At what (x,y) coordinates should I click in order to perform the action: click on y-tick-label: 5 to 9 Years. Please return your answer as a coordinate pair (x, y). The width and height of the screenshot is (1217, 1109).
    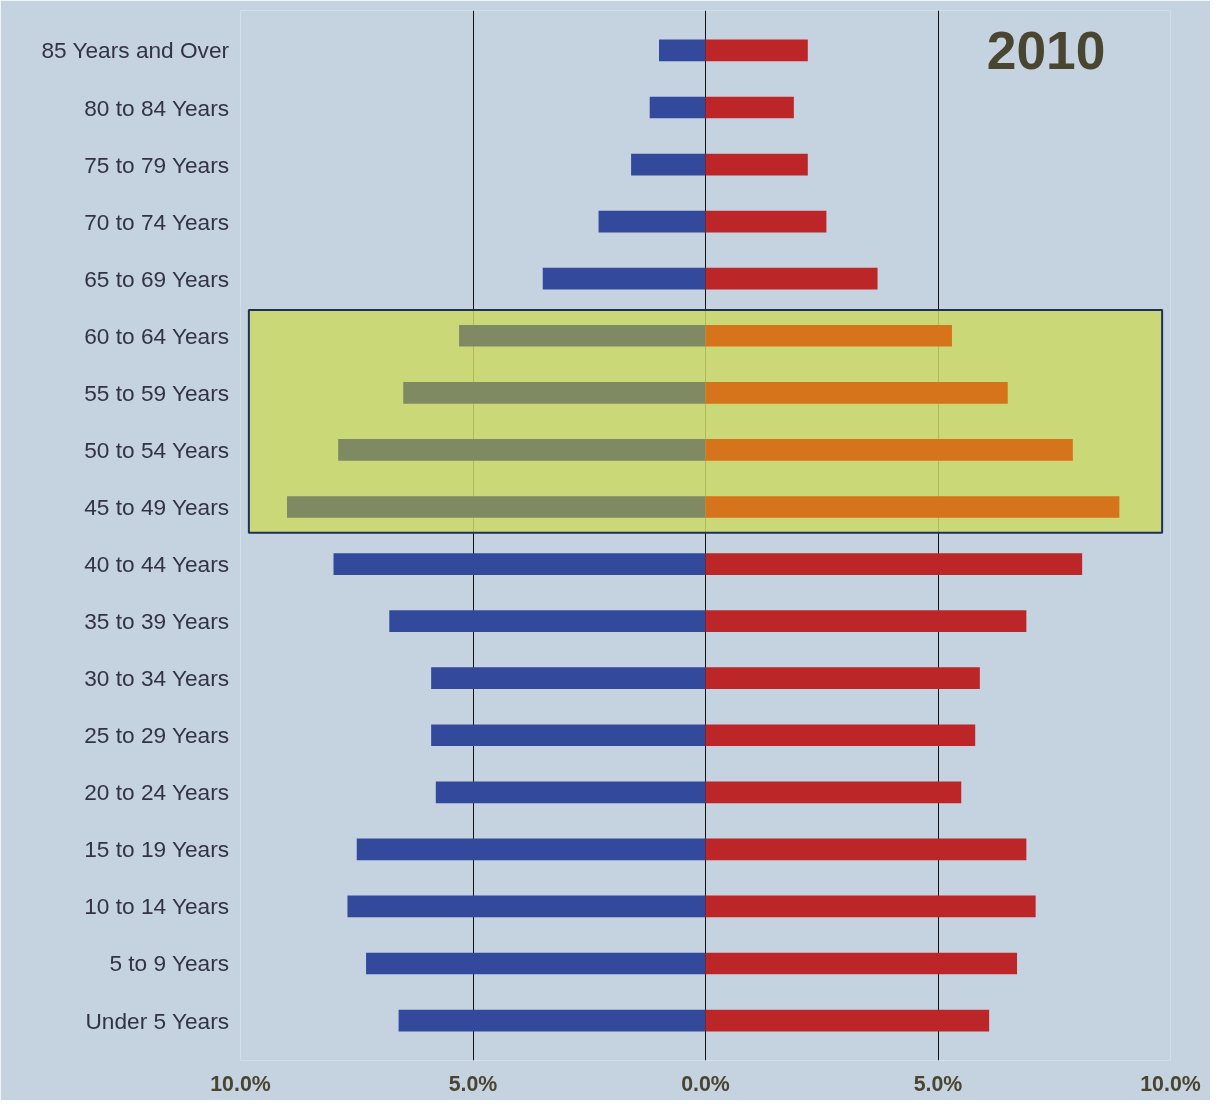
    Looking at the image, I should click on (169, 963).